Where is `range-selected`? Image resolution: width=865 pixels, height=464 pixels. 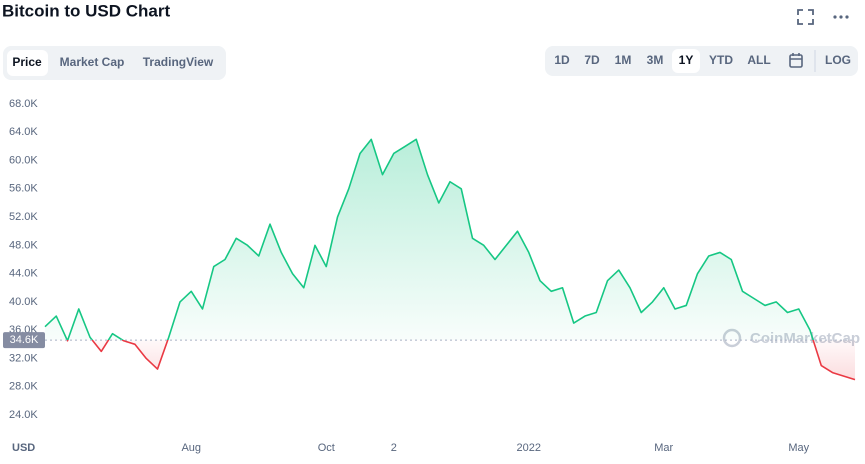 range-selected is located at coordinates (686, 61).